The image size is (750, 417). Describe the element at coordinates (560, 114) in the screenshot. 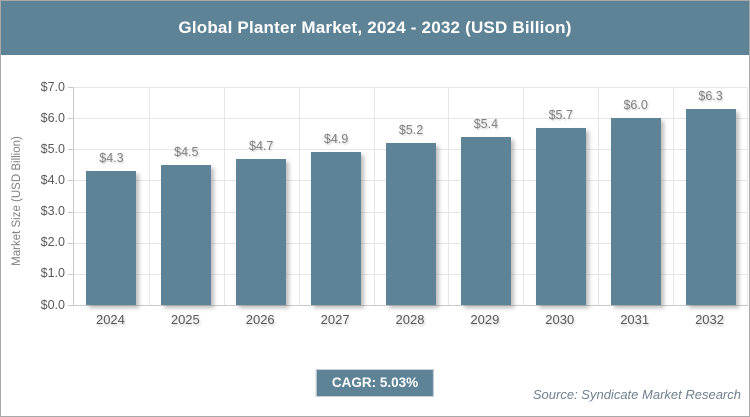

I see `bar-value-label: $5.7` at that location.